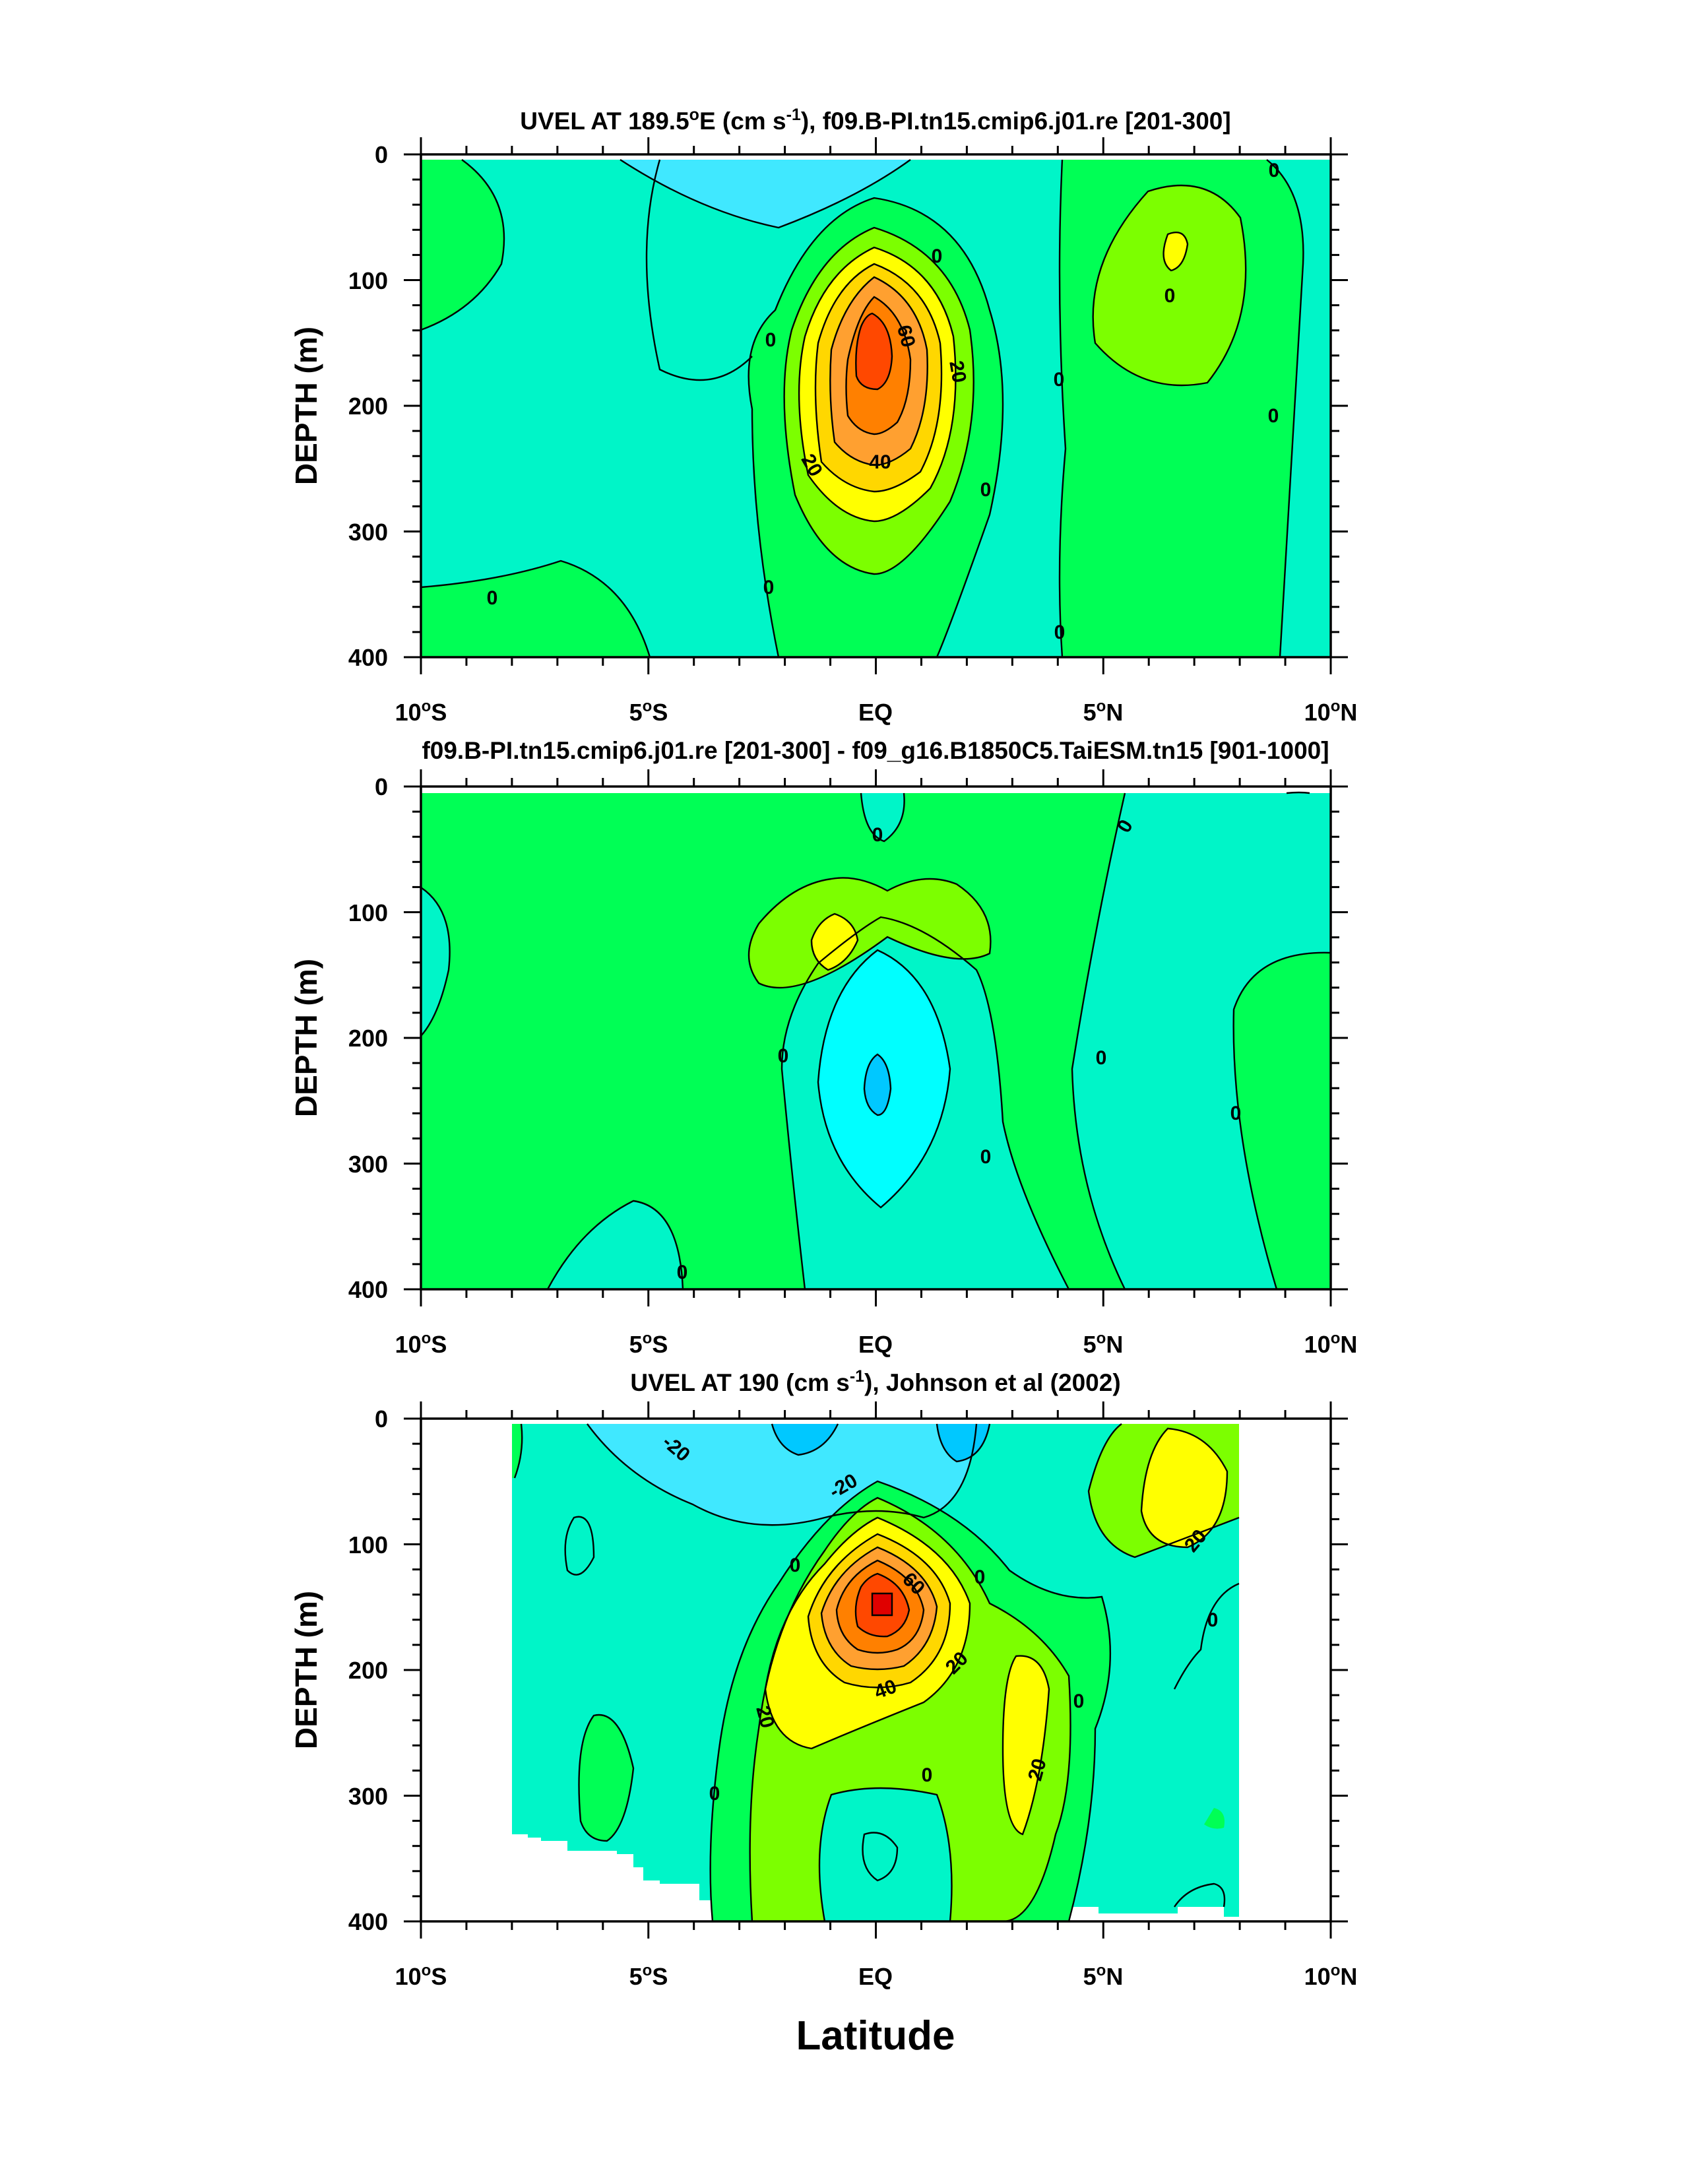  Describe the element at coordinates (381, 1418) in the screenshot. I see `panel-3-y-tick-label: 0` at that location.